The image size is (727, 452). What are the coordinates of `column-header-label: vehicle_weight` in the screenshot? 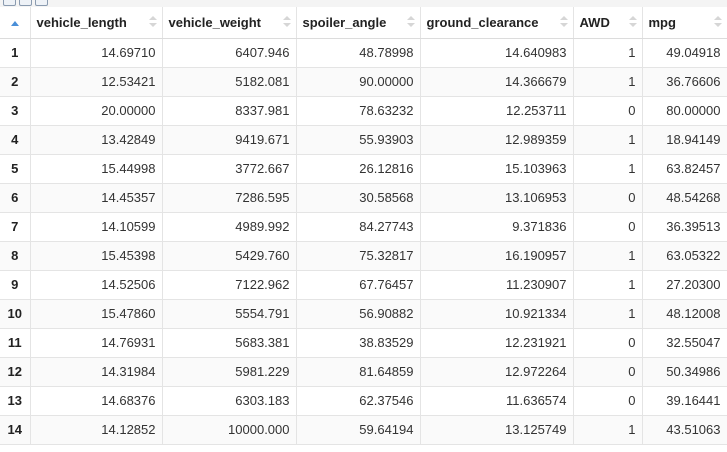 It's located at (214, 22).